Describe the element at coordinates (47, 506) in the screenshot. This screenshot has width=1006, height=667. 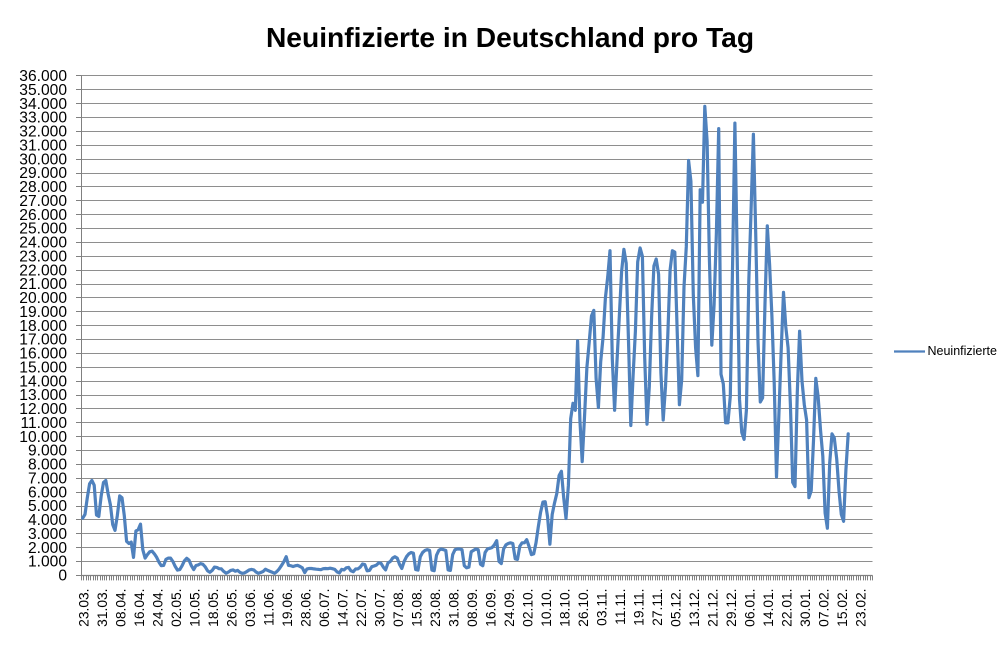
I see `svg-text: 5.000` at that location.